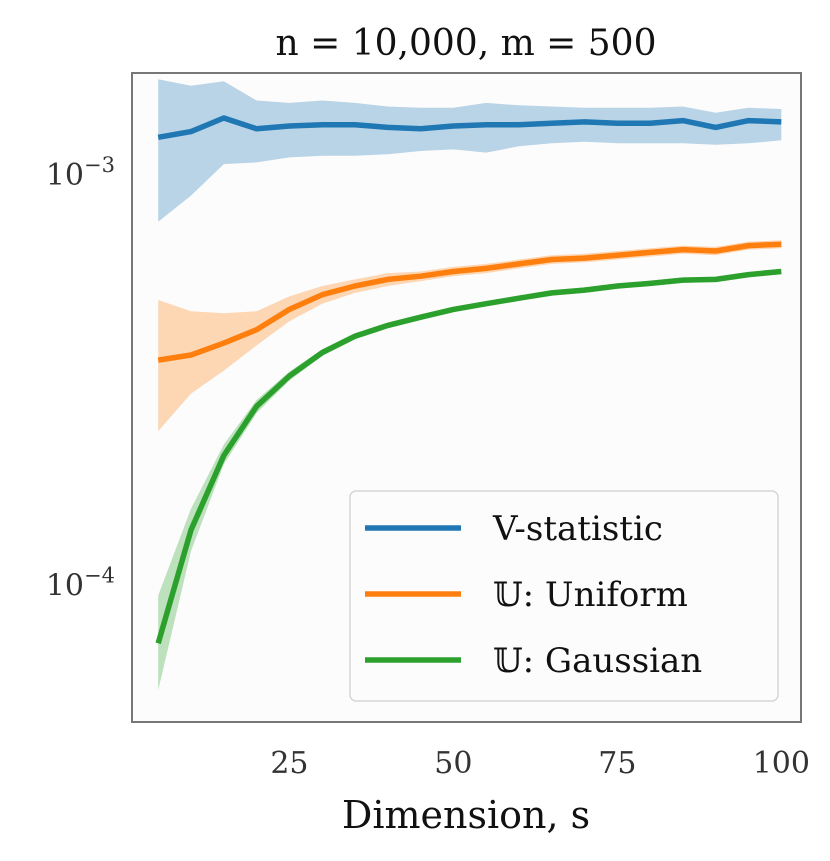 The image size is (830, 861). What do you see at coordinates (469, 302) in the screenshot?
I see `uniform-line` at bounding box center [469, 302].